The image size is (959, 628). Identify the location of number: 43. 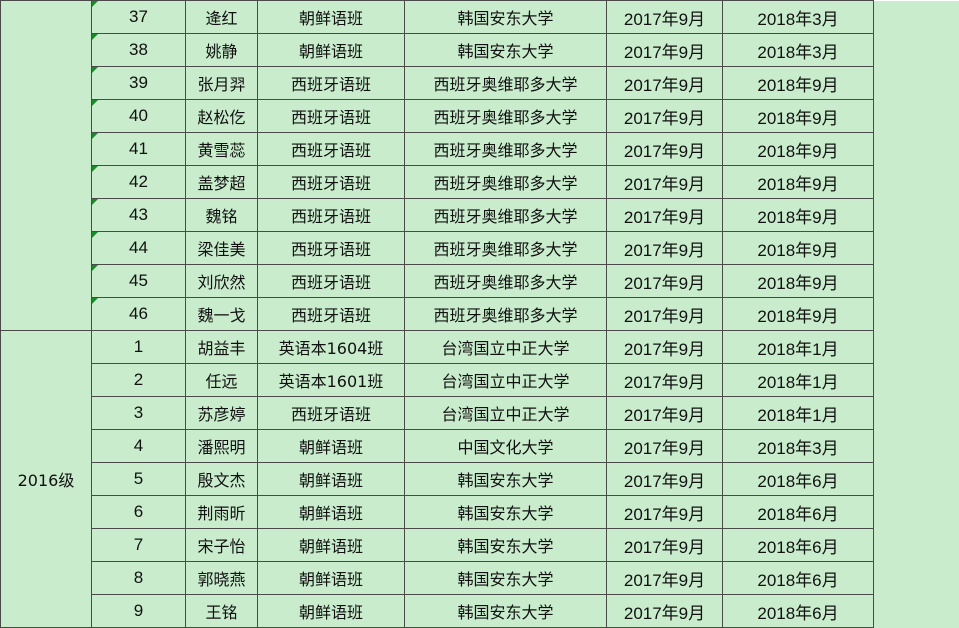
(138, 215).